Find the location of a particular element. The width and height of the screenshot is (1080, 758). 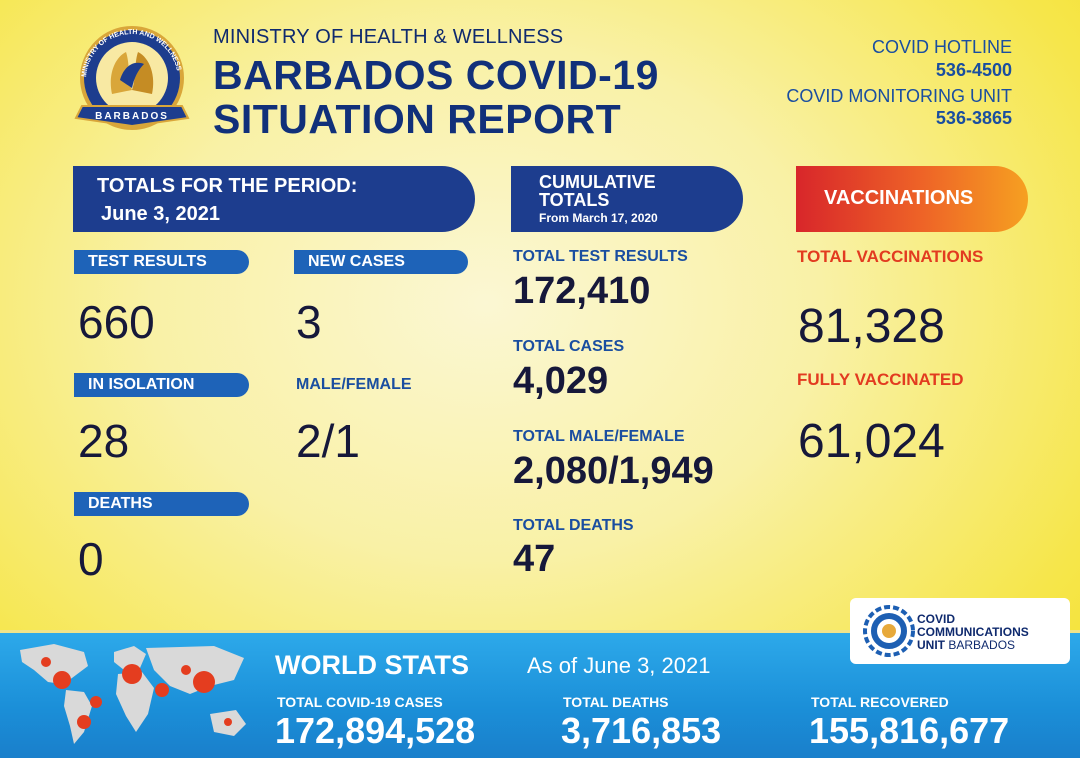

period-banner: TOTALS FOR THE PERIOD: June 3, 2021 is located at coordinates (274, 199).